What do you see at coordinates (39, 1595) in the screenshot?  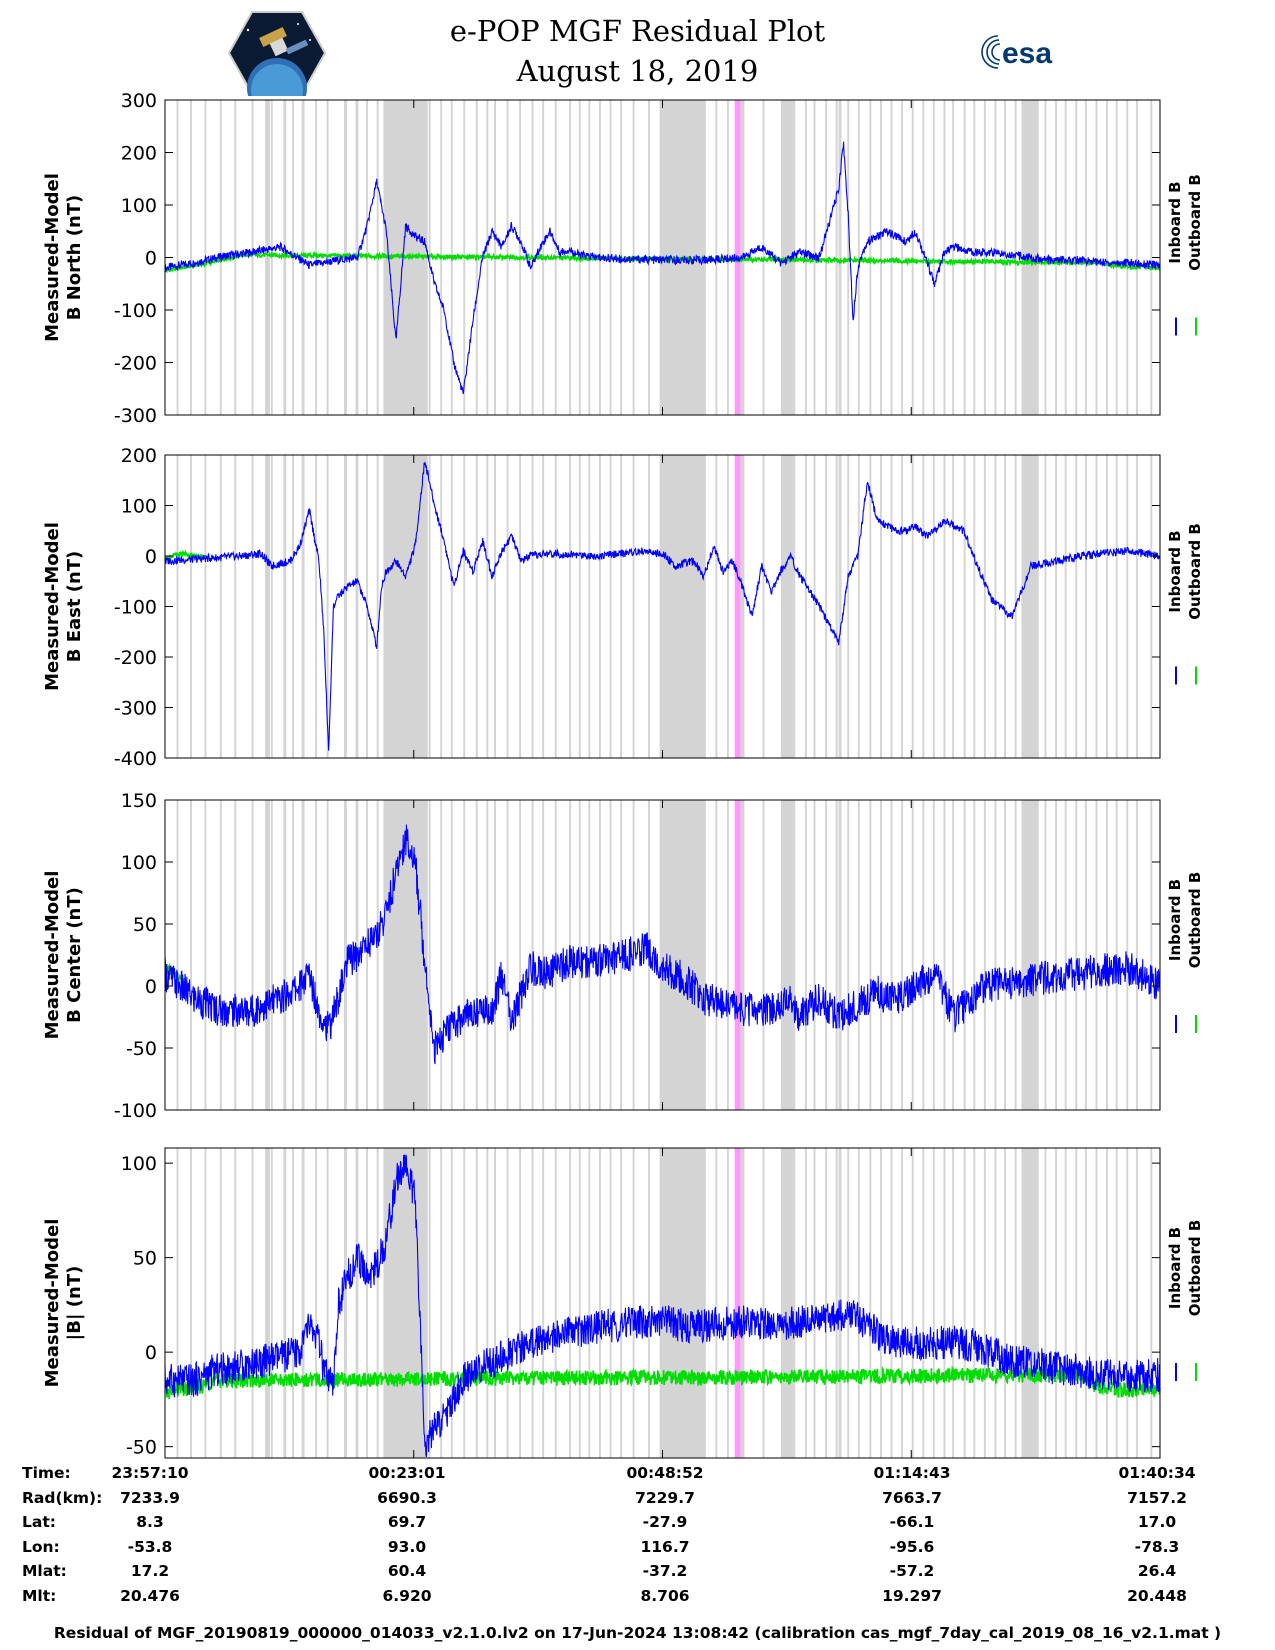 I see `info-row-label: Mlt:` at bounding box center [39, 1595].